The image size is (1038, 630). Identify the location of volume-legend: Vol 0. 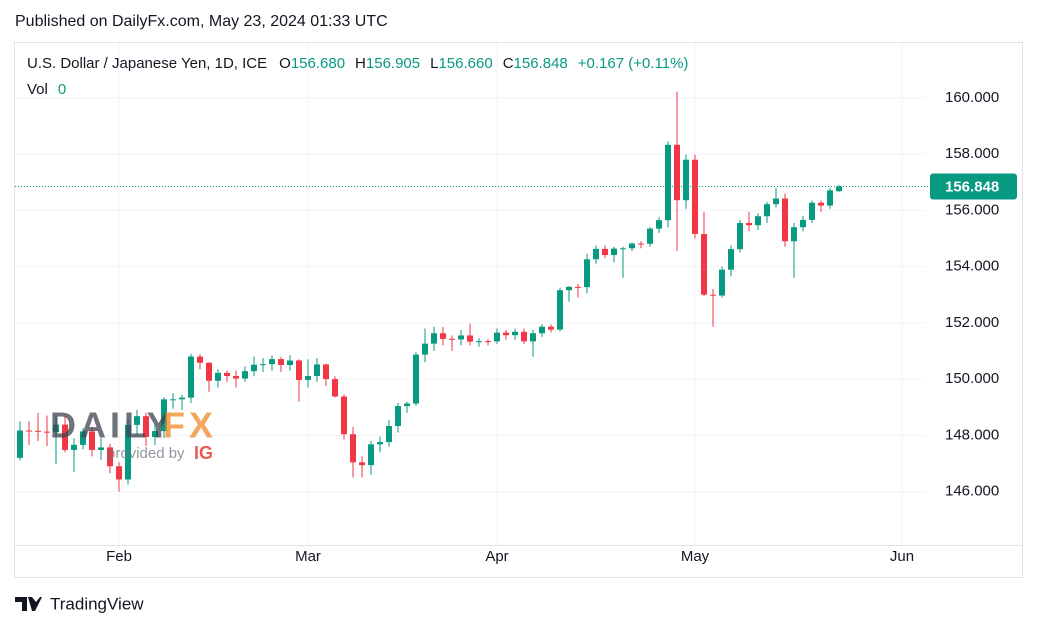
(46, 89).